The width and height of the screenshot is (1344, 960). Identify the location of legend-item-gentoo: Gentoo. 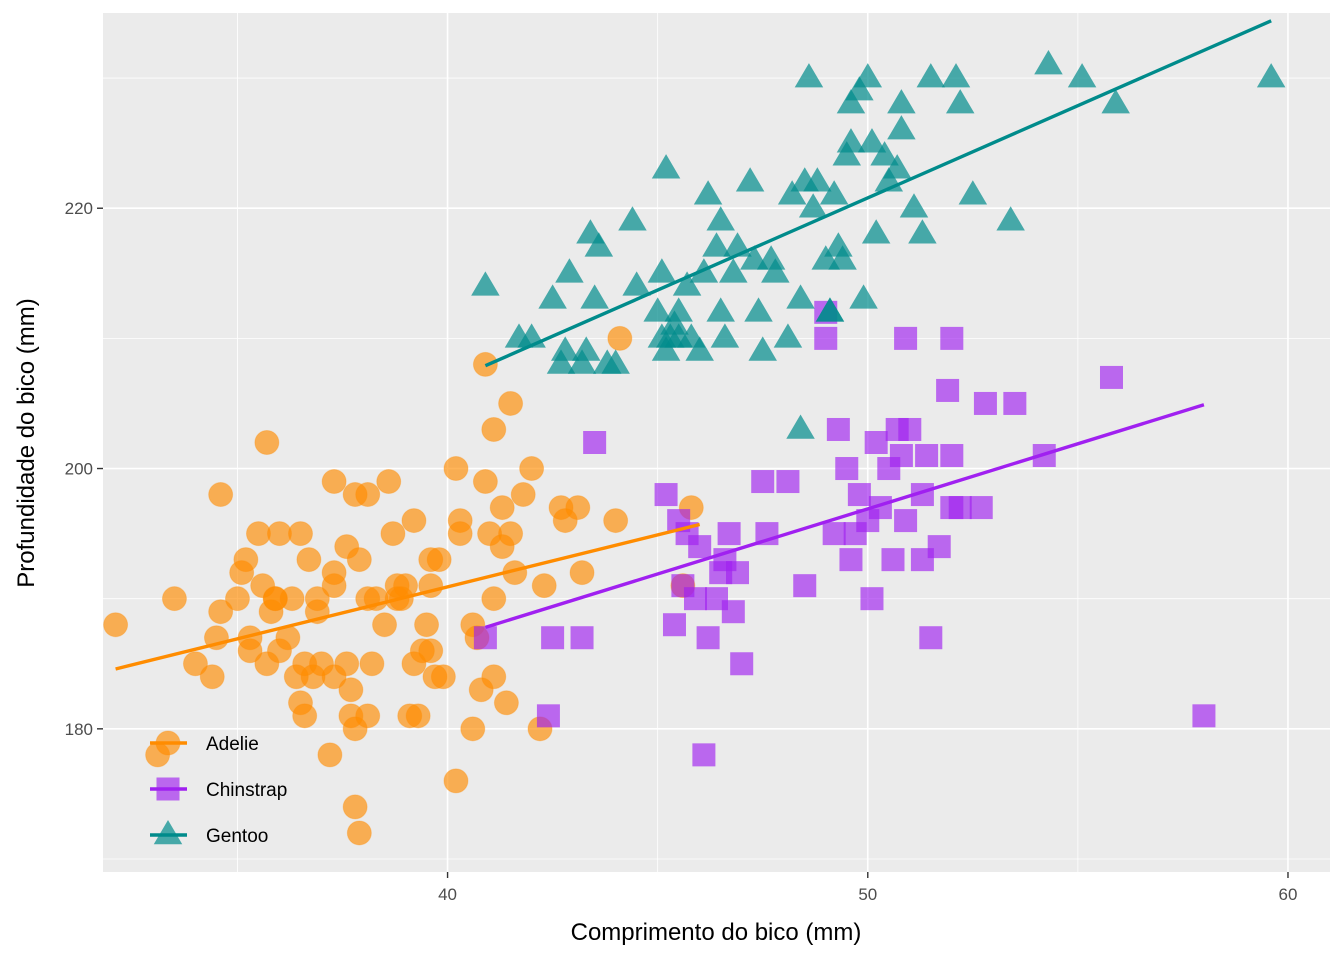
(209, 833).